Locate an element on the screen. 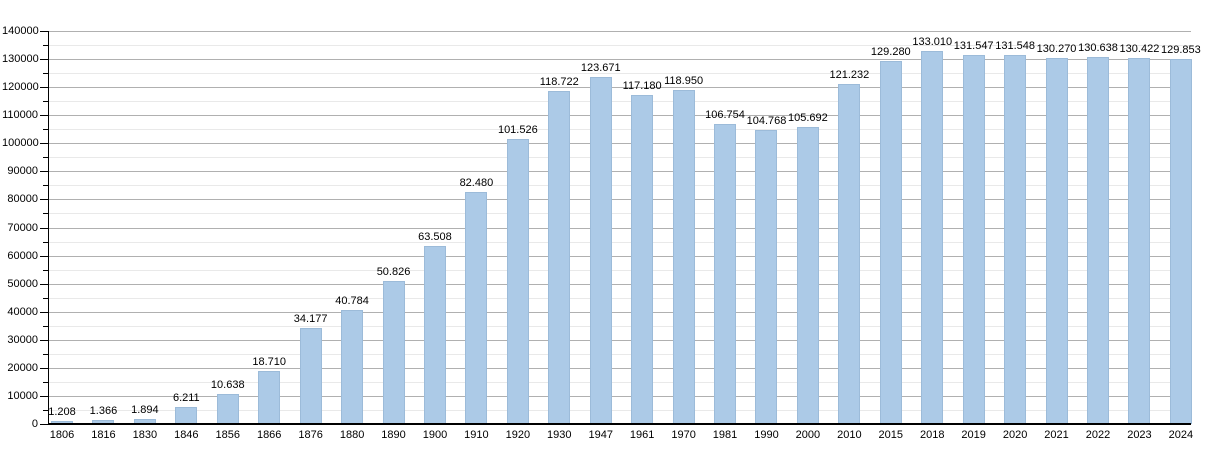 This screenshot has width=1220, height=450. x-tick-label-2000: 2000 is located at coordinates (808, 435).